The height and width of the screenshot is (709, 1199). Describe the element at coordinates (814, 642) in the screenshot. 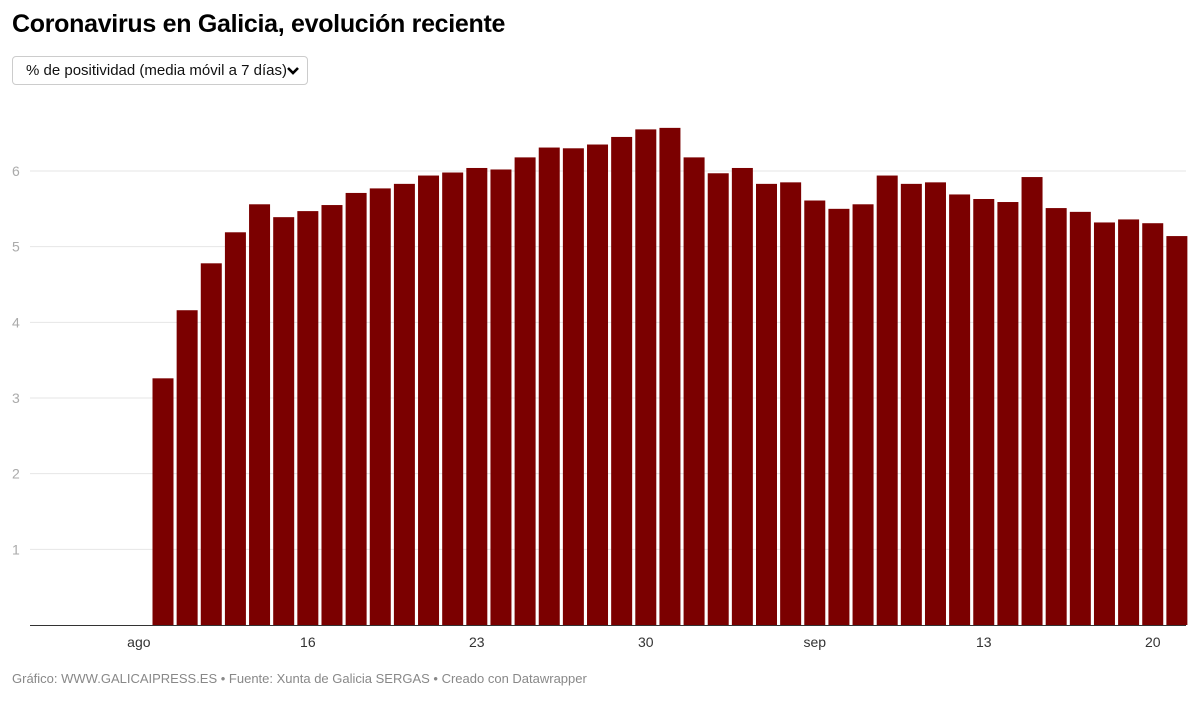

I see `x-tick-label: sep` at that location.